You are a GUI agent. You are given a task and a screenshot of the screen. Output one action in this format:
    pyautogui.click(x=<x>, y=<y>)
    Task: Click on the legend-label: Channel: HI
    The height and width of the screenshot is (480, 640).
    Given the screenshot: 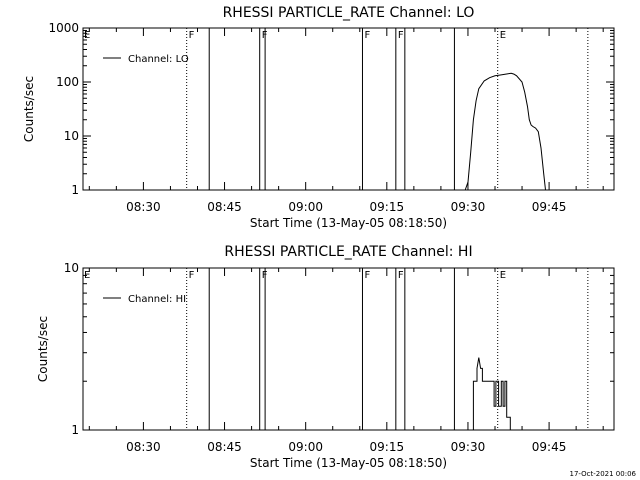 What is the action you would take?
    pyautogui.click(x=157, y=299)
    